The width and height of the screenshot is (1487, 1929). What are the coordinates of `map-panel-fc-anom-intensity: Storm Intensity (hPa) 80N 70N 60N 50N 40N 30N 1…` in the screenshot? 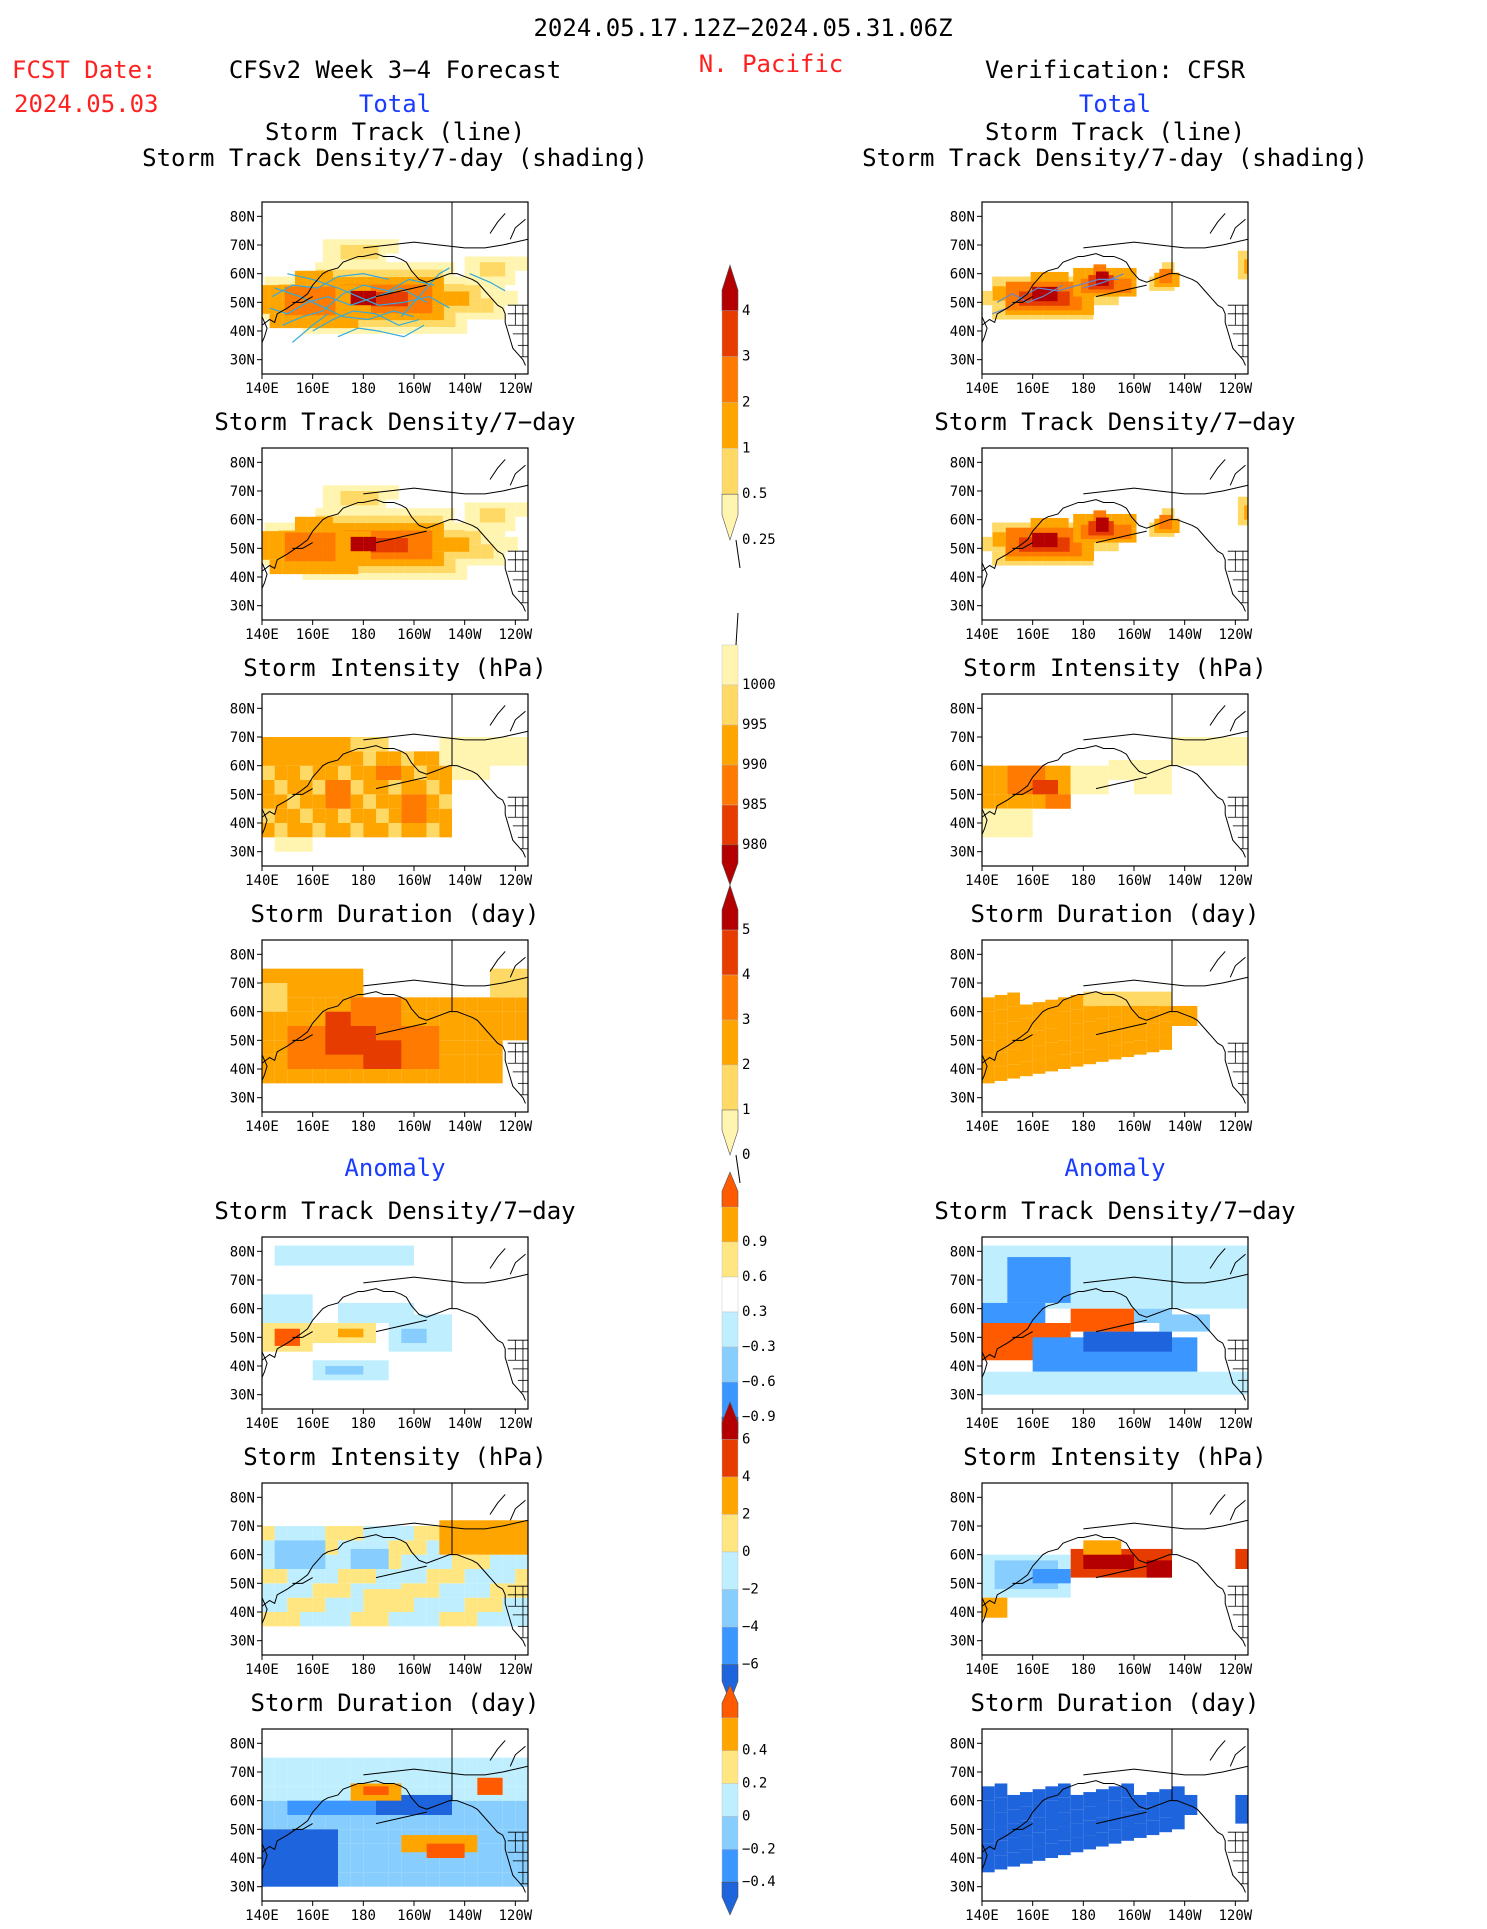 It's located at (388, 1560).